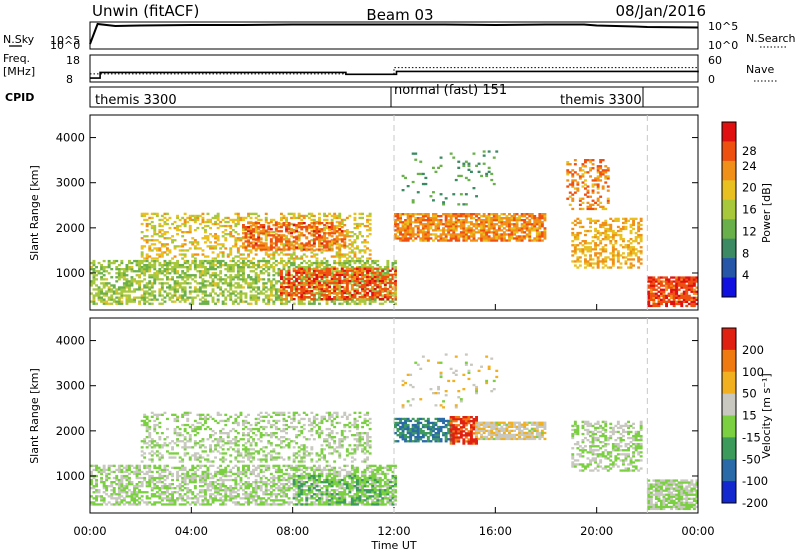 This screenshot has height=554, width=800. What do you see at coordinates (19, 71) in the screenshot?
I see `freq-unit-label: [MHz]` at bounding box center [19, 71].